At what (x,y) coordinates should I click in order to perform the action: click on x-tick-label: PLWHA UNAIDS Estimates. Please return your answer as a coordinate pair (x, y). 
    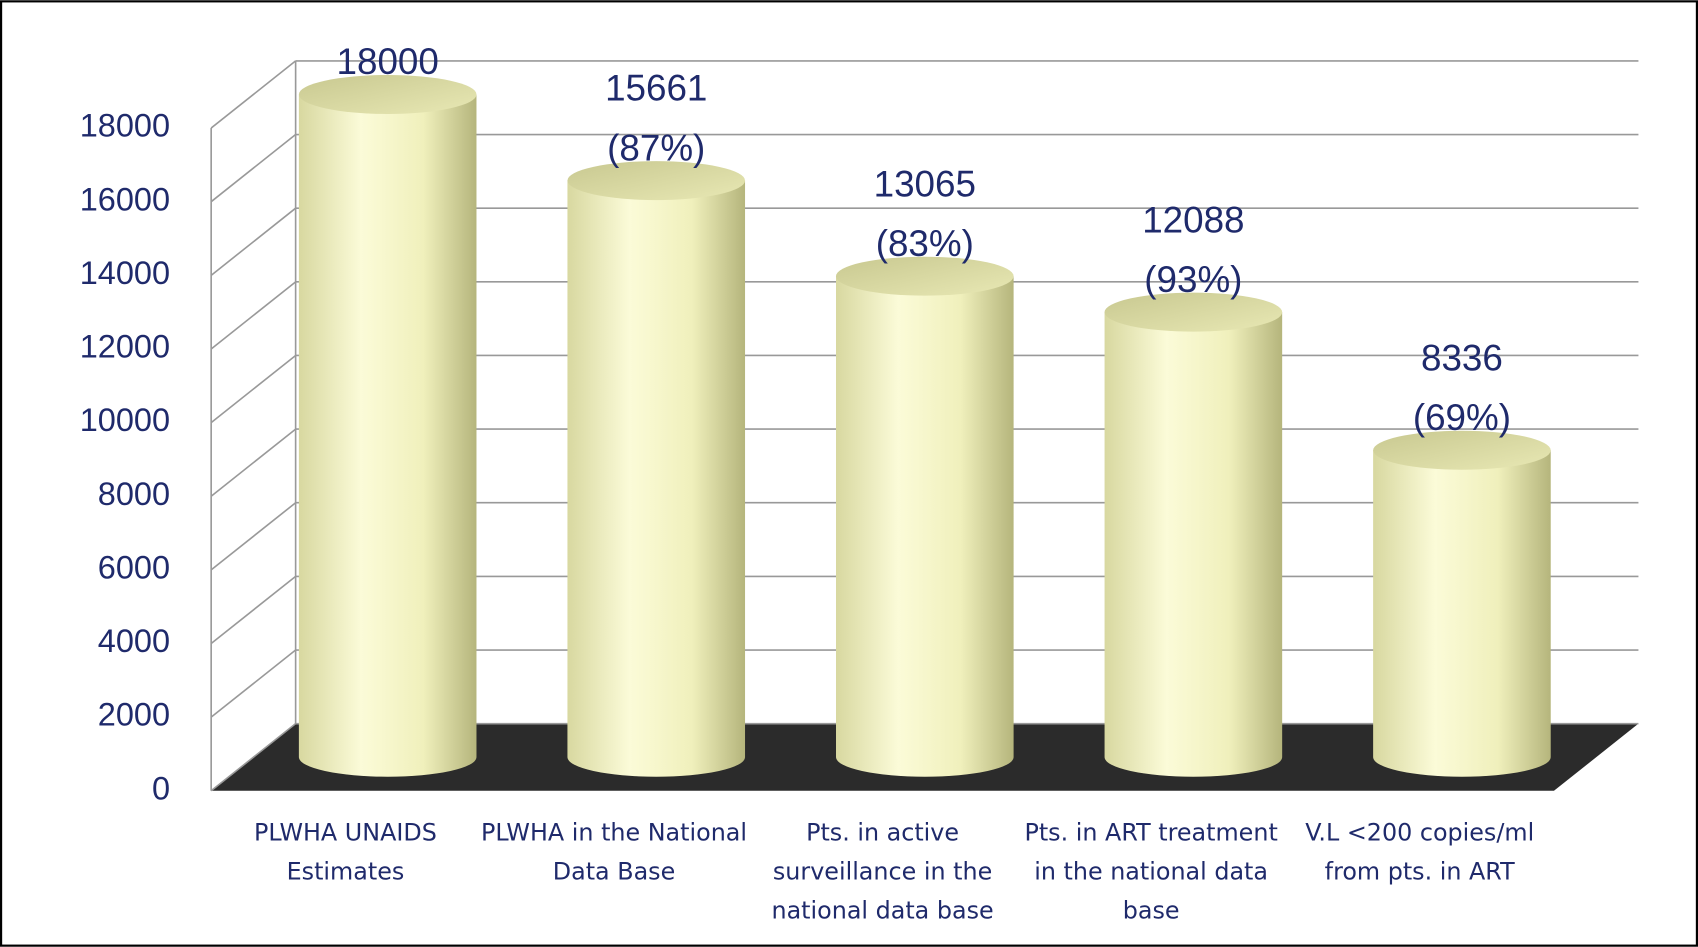
    Looking at the image, I should click on (345, 853).